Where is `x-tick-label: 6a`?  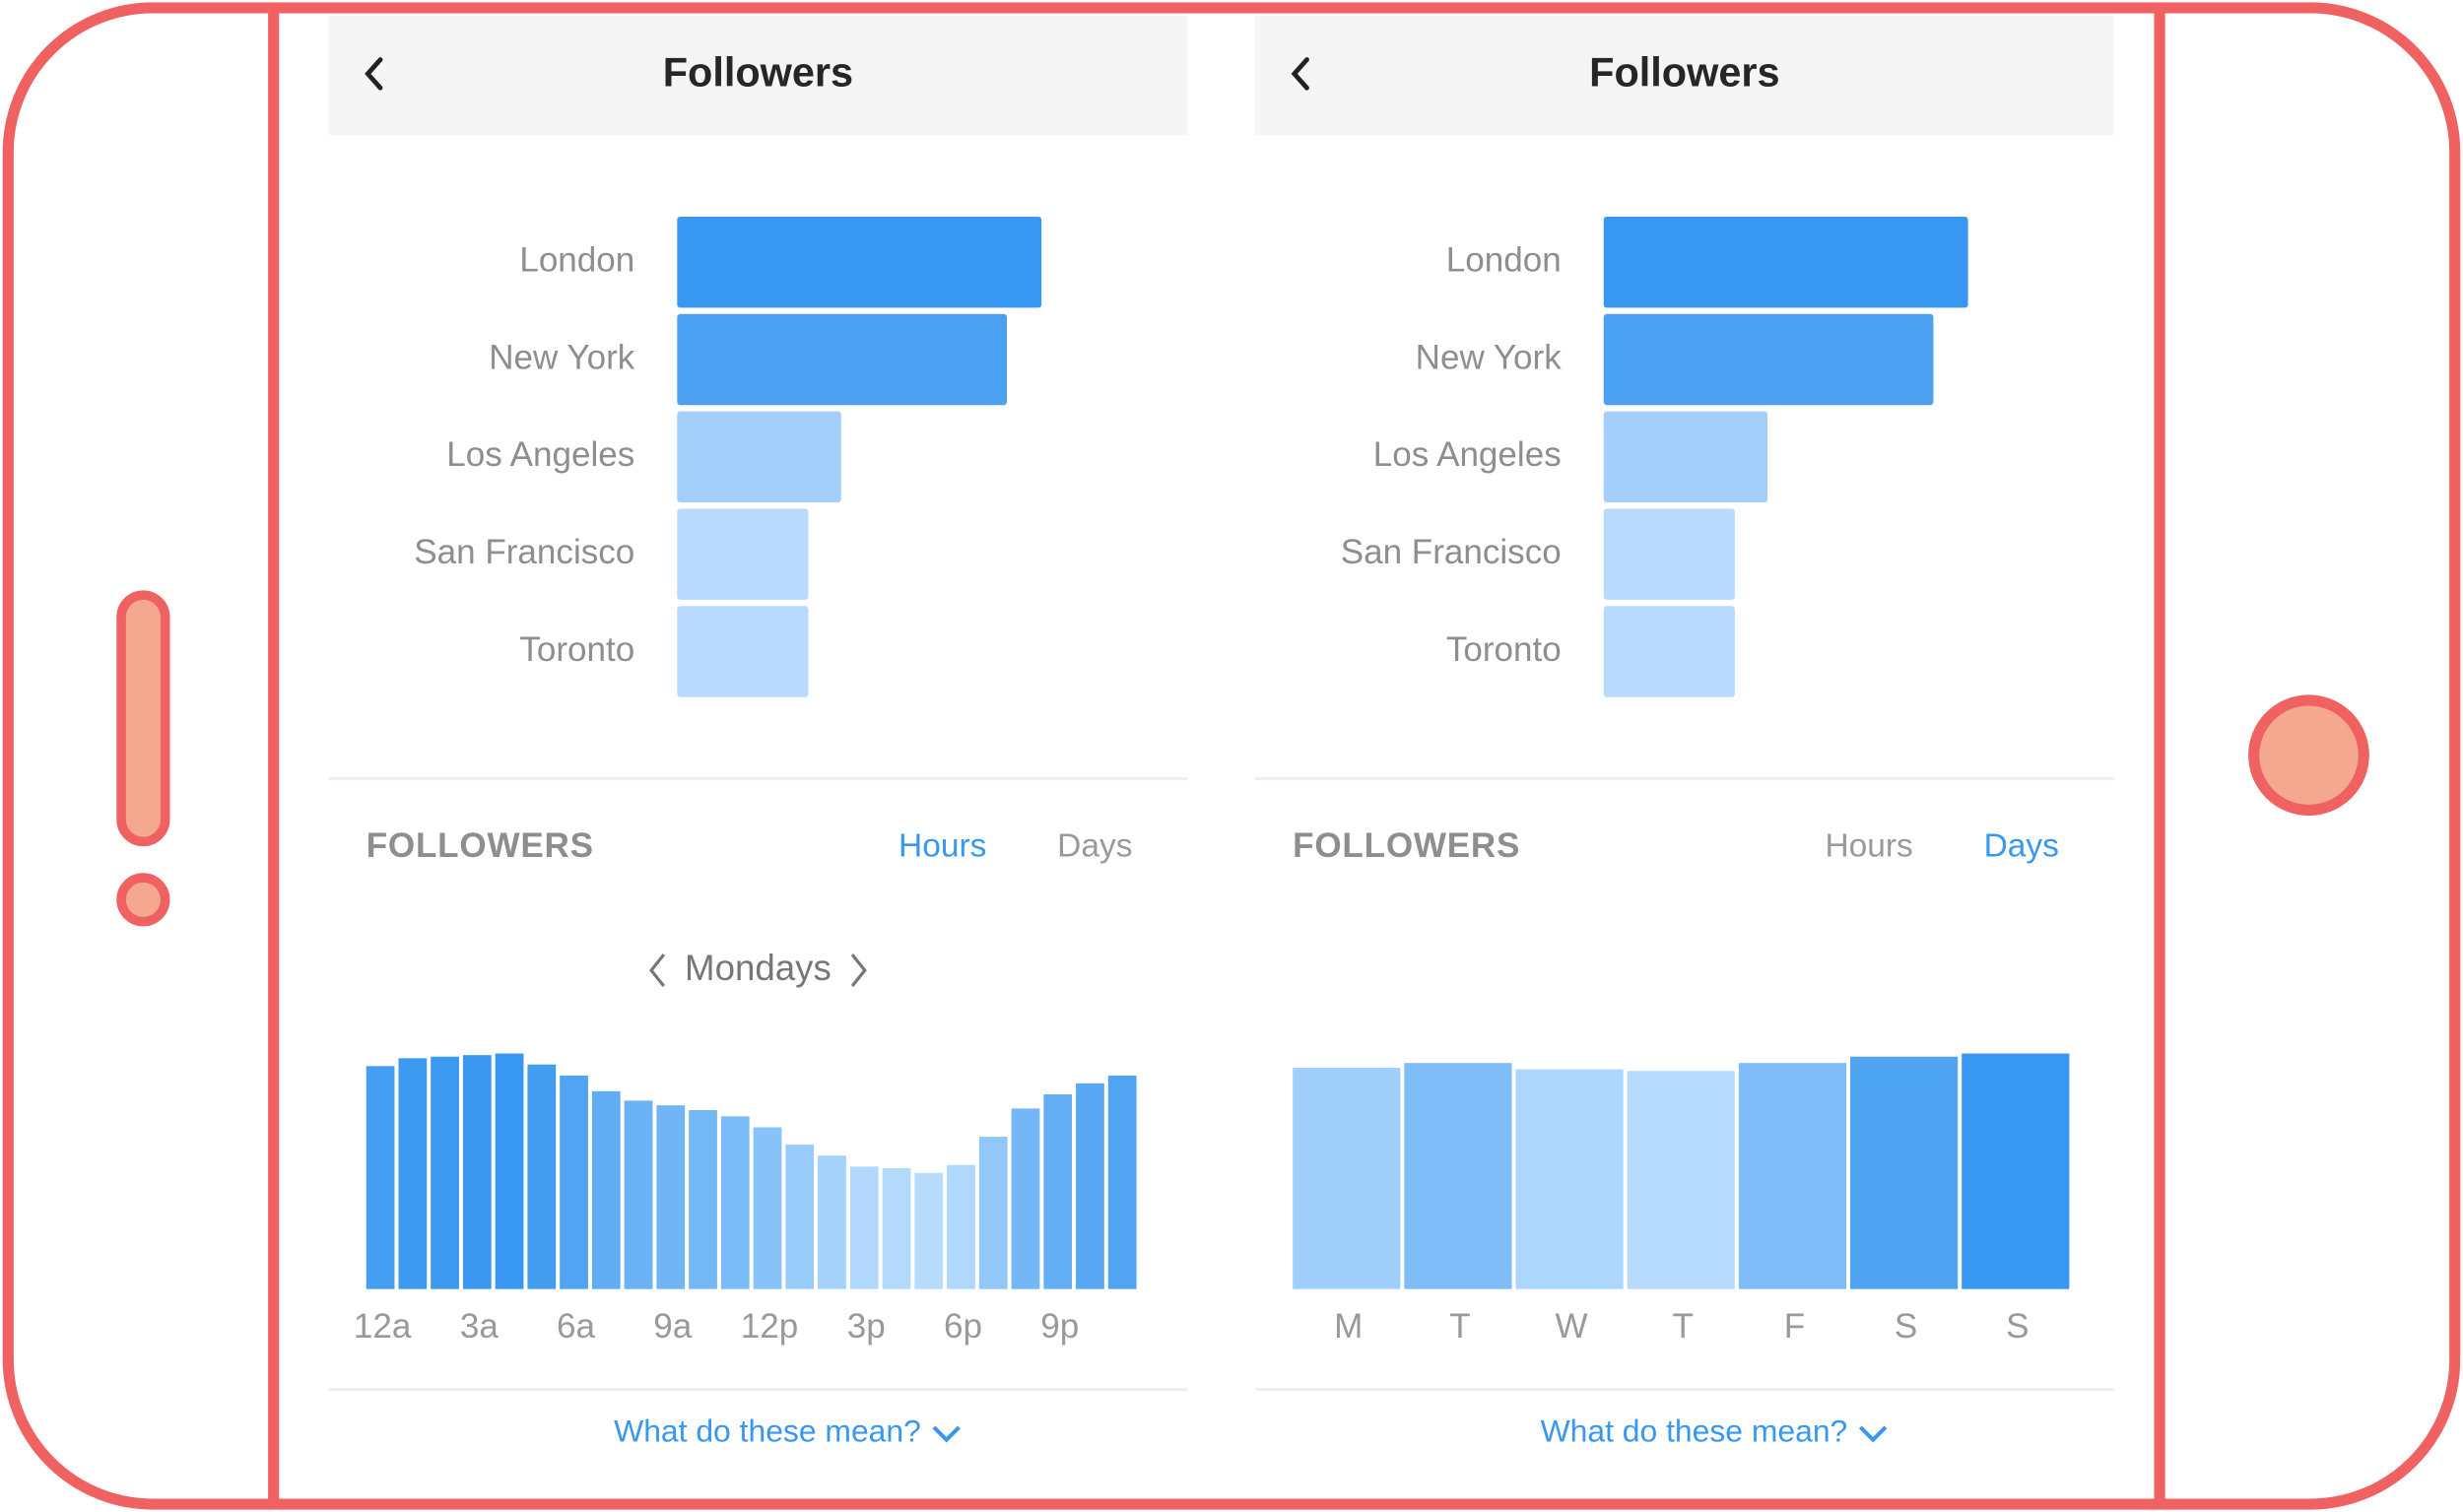
x-tick-label: 6a is located at coordinates (576, 1326).